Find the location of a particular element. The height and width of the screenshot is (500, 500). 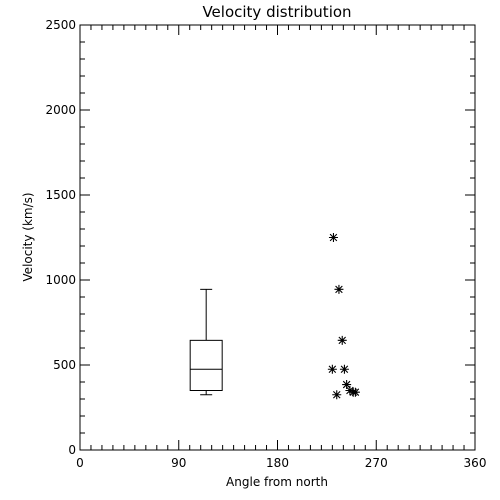

y-tick-label: 1500 is located at coordinates (60, 195).